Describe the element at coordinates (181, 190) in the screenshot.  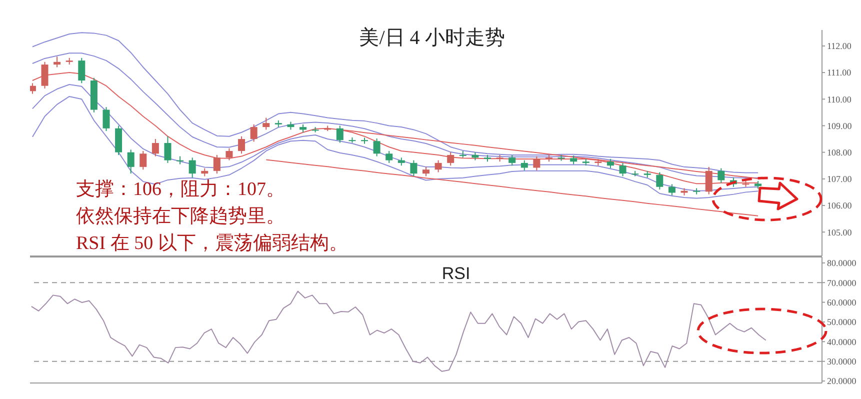
I see `annotation: 支撑：106，阻力：107。` at that location.